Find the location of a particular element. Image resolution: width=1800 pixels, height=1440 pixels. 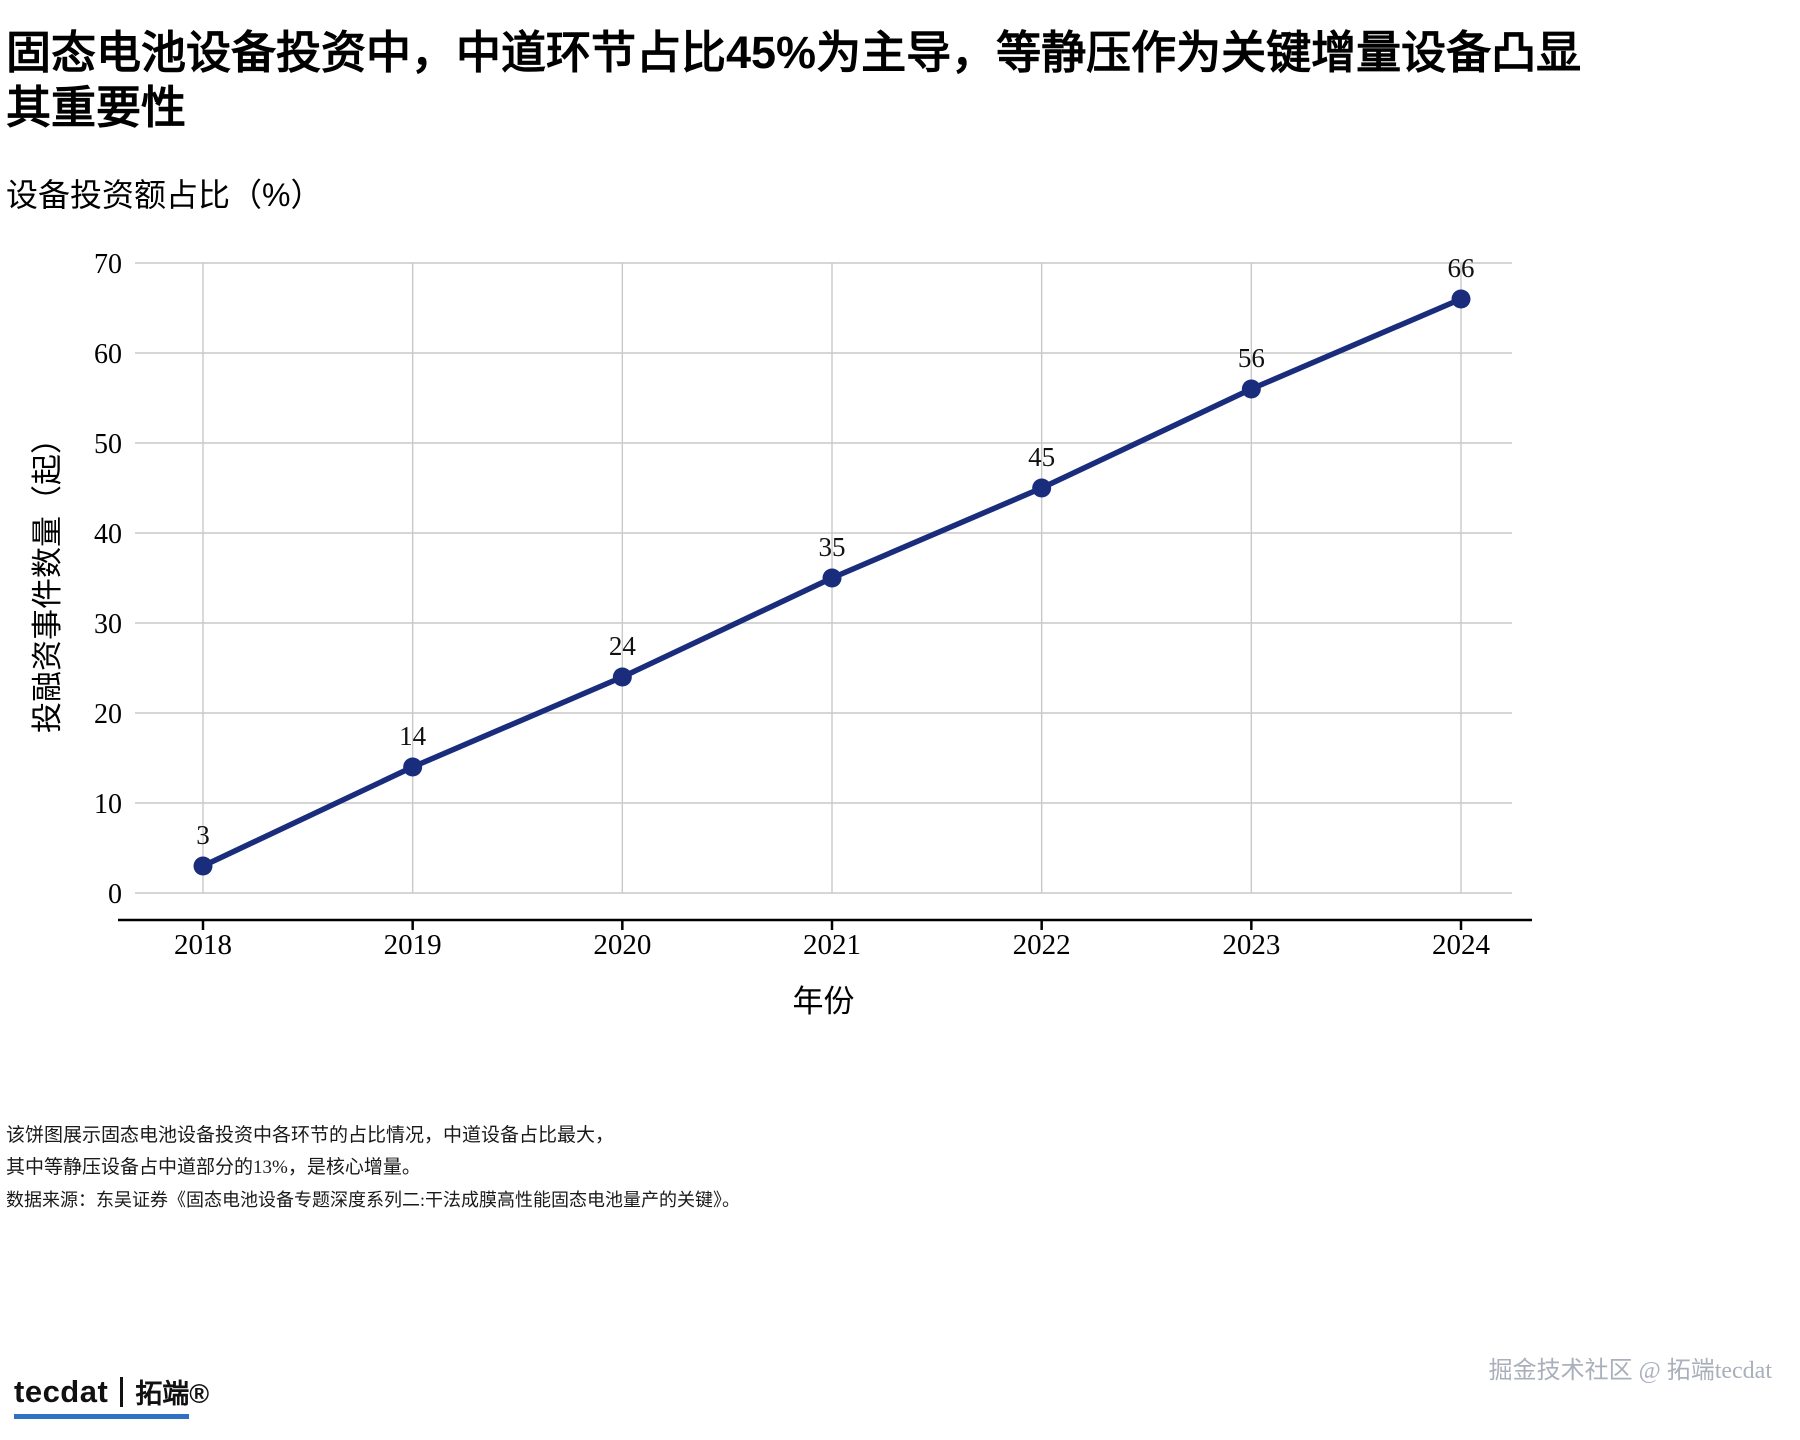

svg-text: 20 is located at coordinates (108, 714).